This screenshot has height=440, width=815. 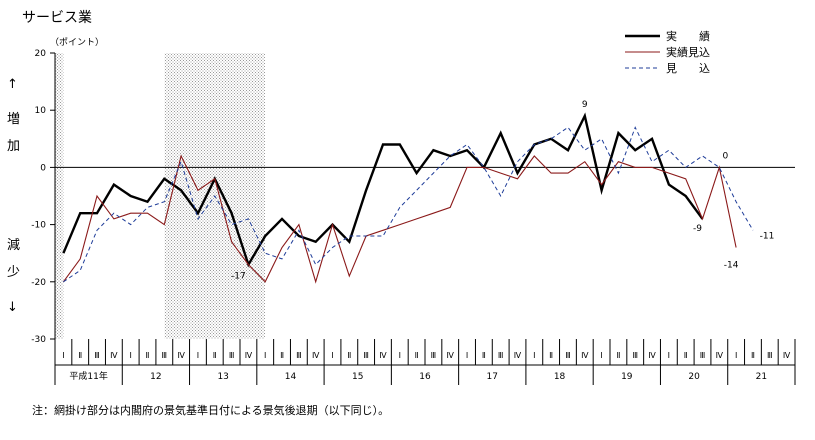 I want to click on legend-label: 実績見込, so click(x=688, y=52).